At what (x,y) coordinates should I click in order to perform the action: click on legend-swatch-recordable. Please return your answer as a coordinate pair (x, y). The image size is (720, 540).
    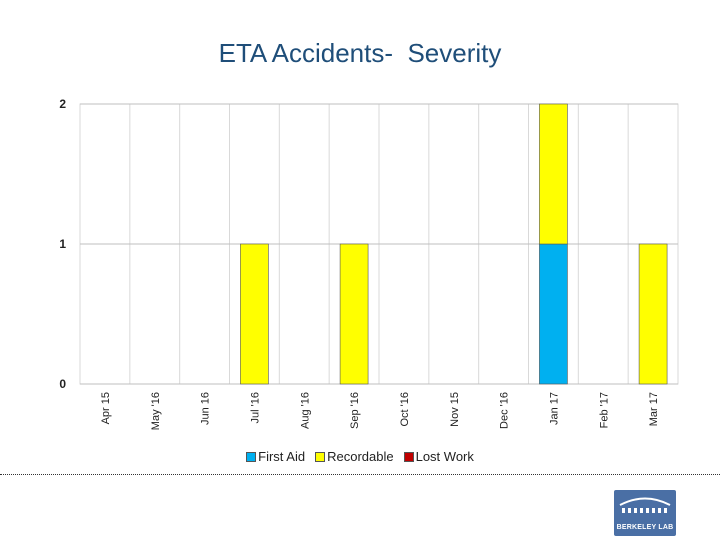
    Looking at the image, I should click on (320, 456).